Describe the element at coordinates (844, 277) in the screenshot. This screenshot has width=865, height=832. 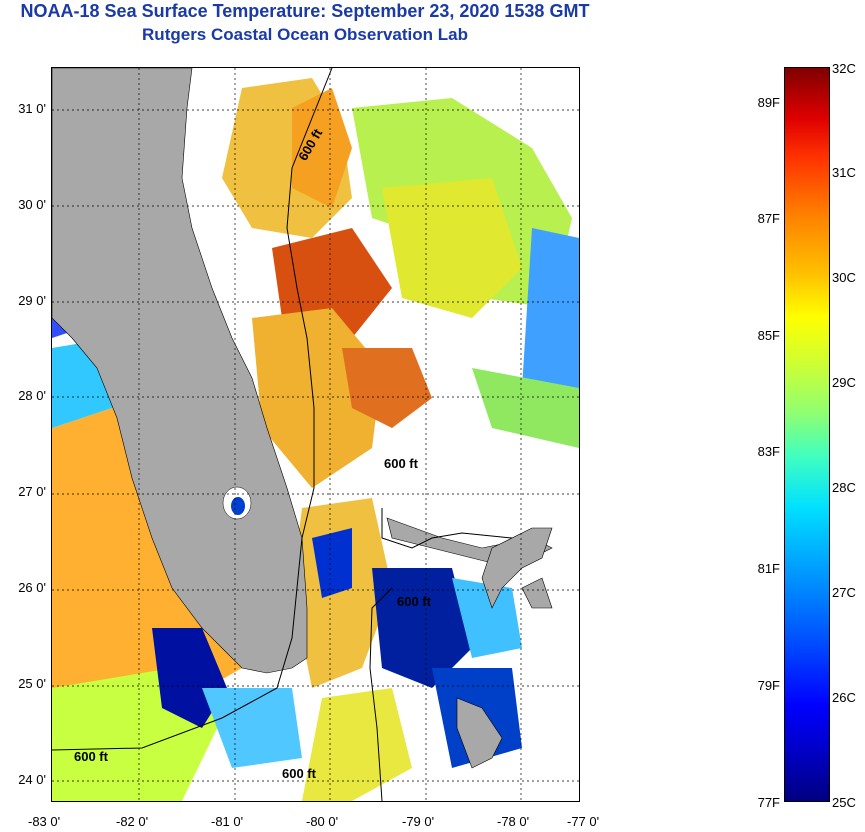
I see `colorbar-c-30: 30C` at that location.